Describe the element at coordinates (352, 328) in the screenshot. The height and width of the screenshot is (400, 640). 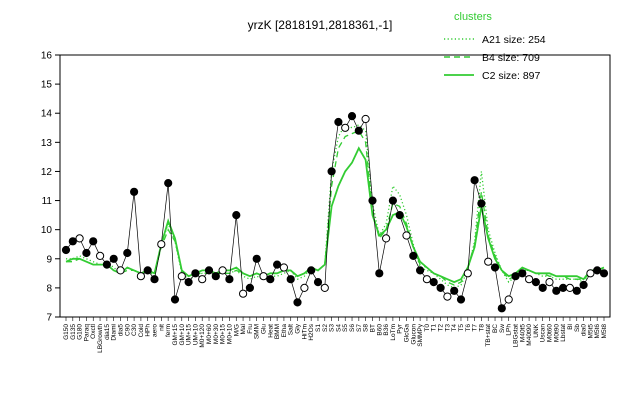
I see `x-tick-label: S6` at that location.